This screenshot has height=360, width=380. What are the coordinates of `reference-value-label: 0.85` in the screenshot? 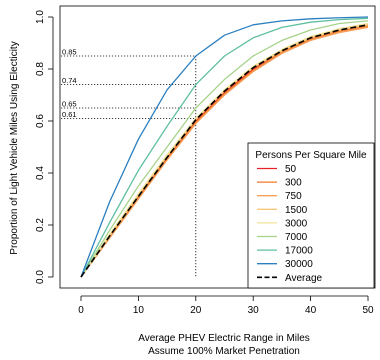 It's located at (69, 52).